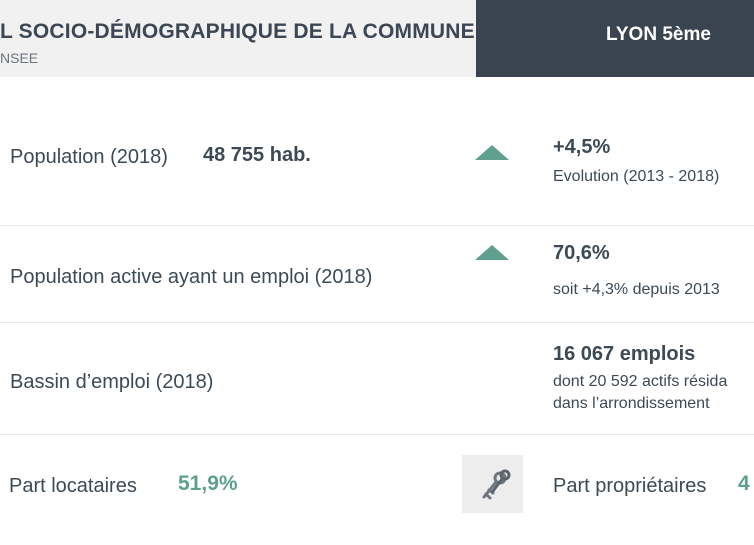 This screenshot has width=754, height=545. I want to click on tenants-label: Part locataires, so click(73, 486).